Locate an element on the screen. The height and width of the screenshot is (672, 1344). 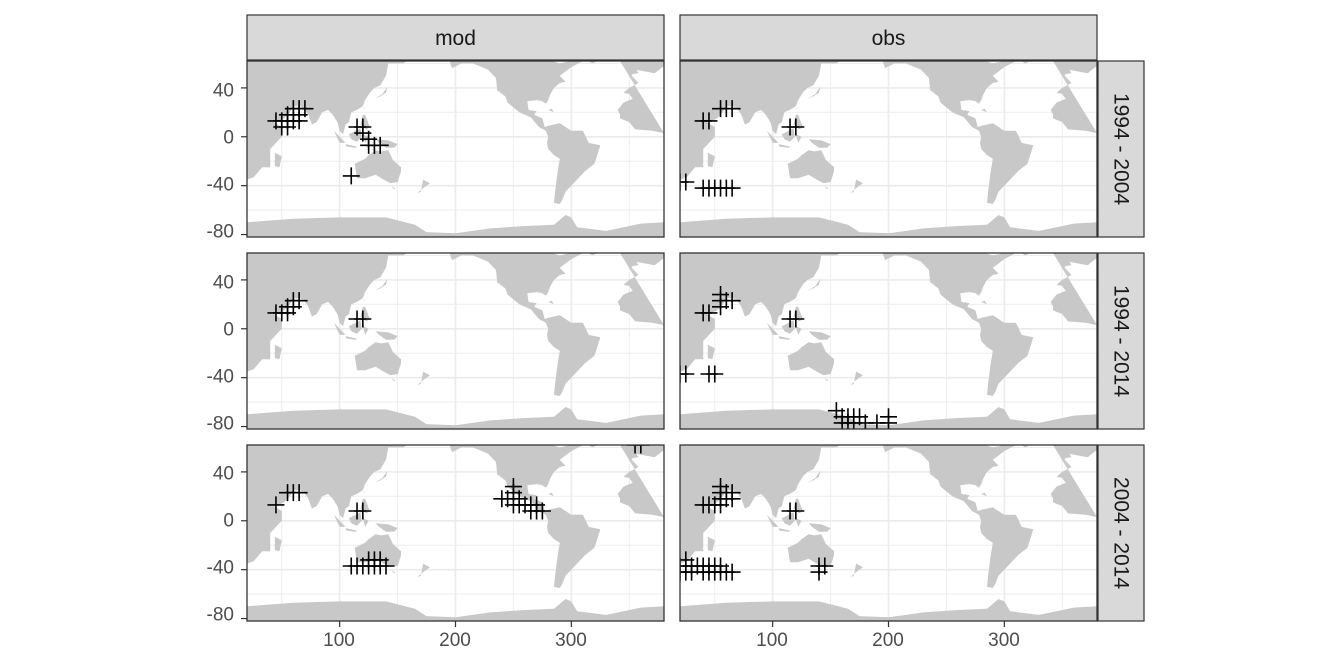
x-tick-label: 200 is located at coordinates (455, 640).